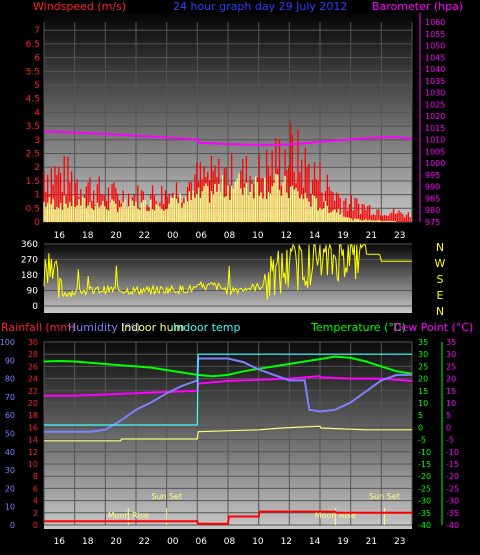 This screenshot has width=480, height=555. I want to click on barometer-tick-label: 1060, so click(435, 22).